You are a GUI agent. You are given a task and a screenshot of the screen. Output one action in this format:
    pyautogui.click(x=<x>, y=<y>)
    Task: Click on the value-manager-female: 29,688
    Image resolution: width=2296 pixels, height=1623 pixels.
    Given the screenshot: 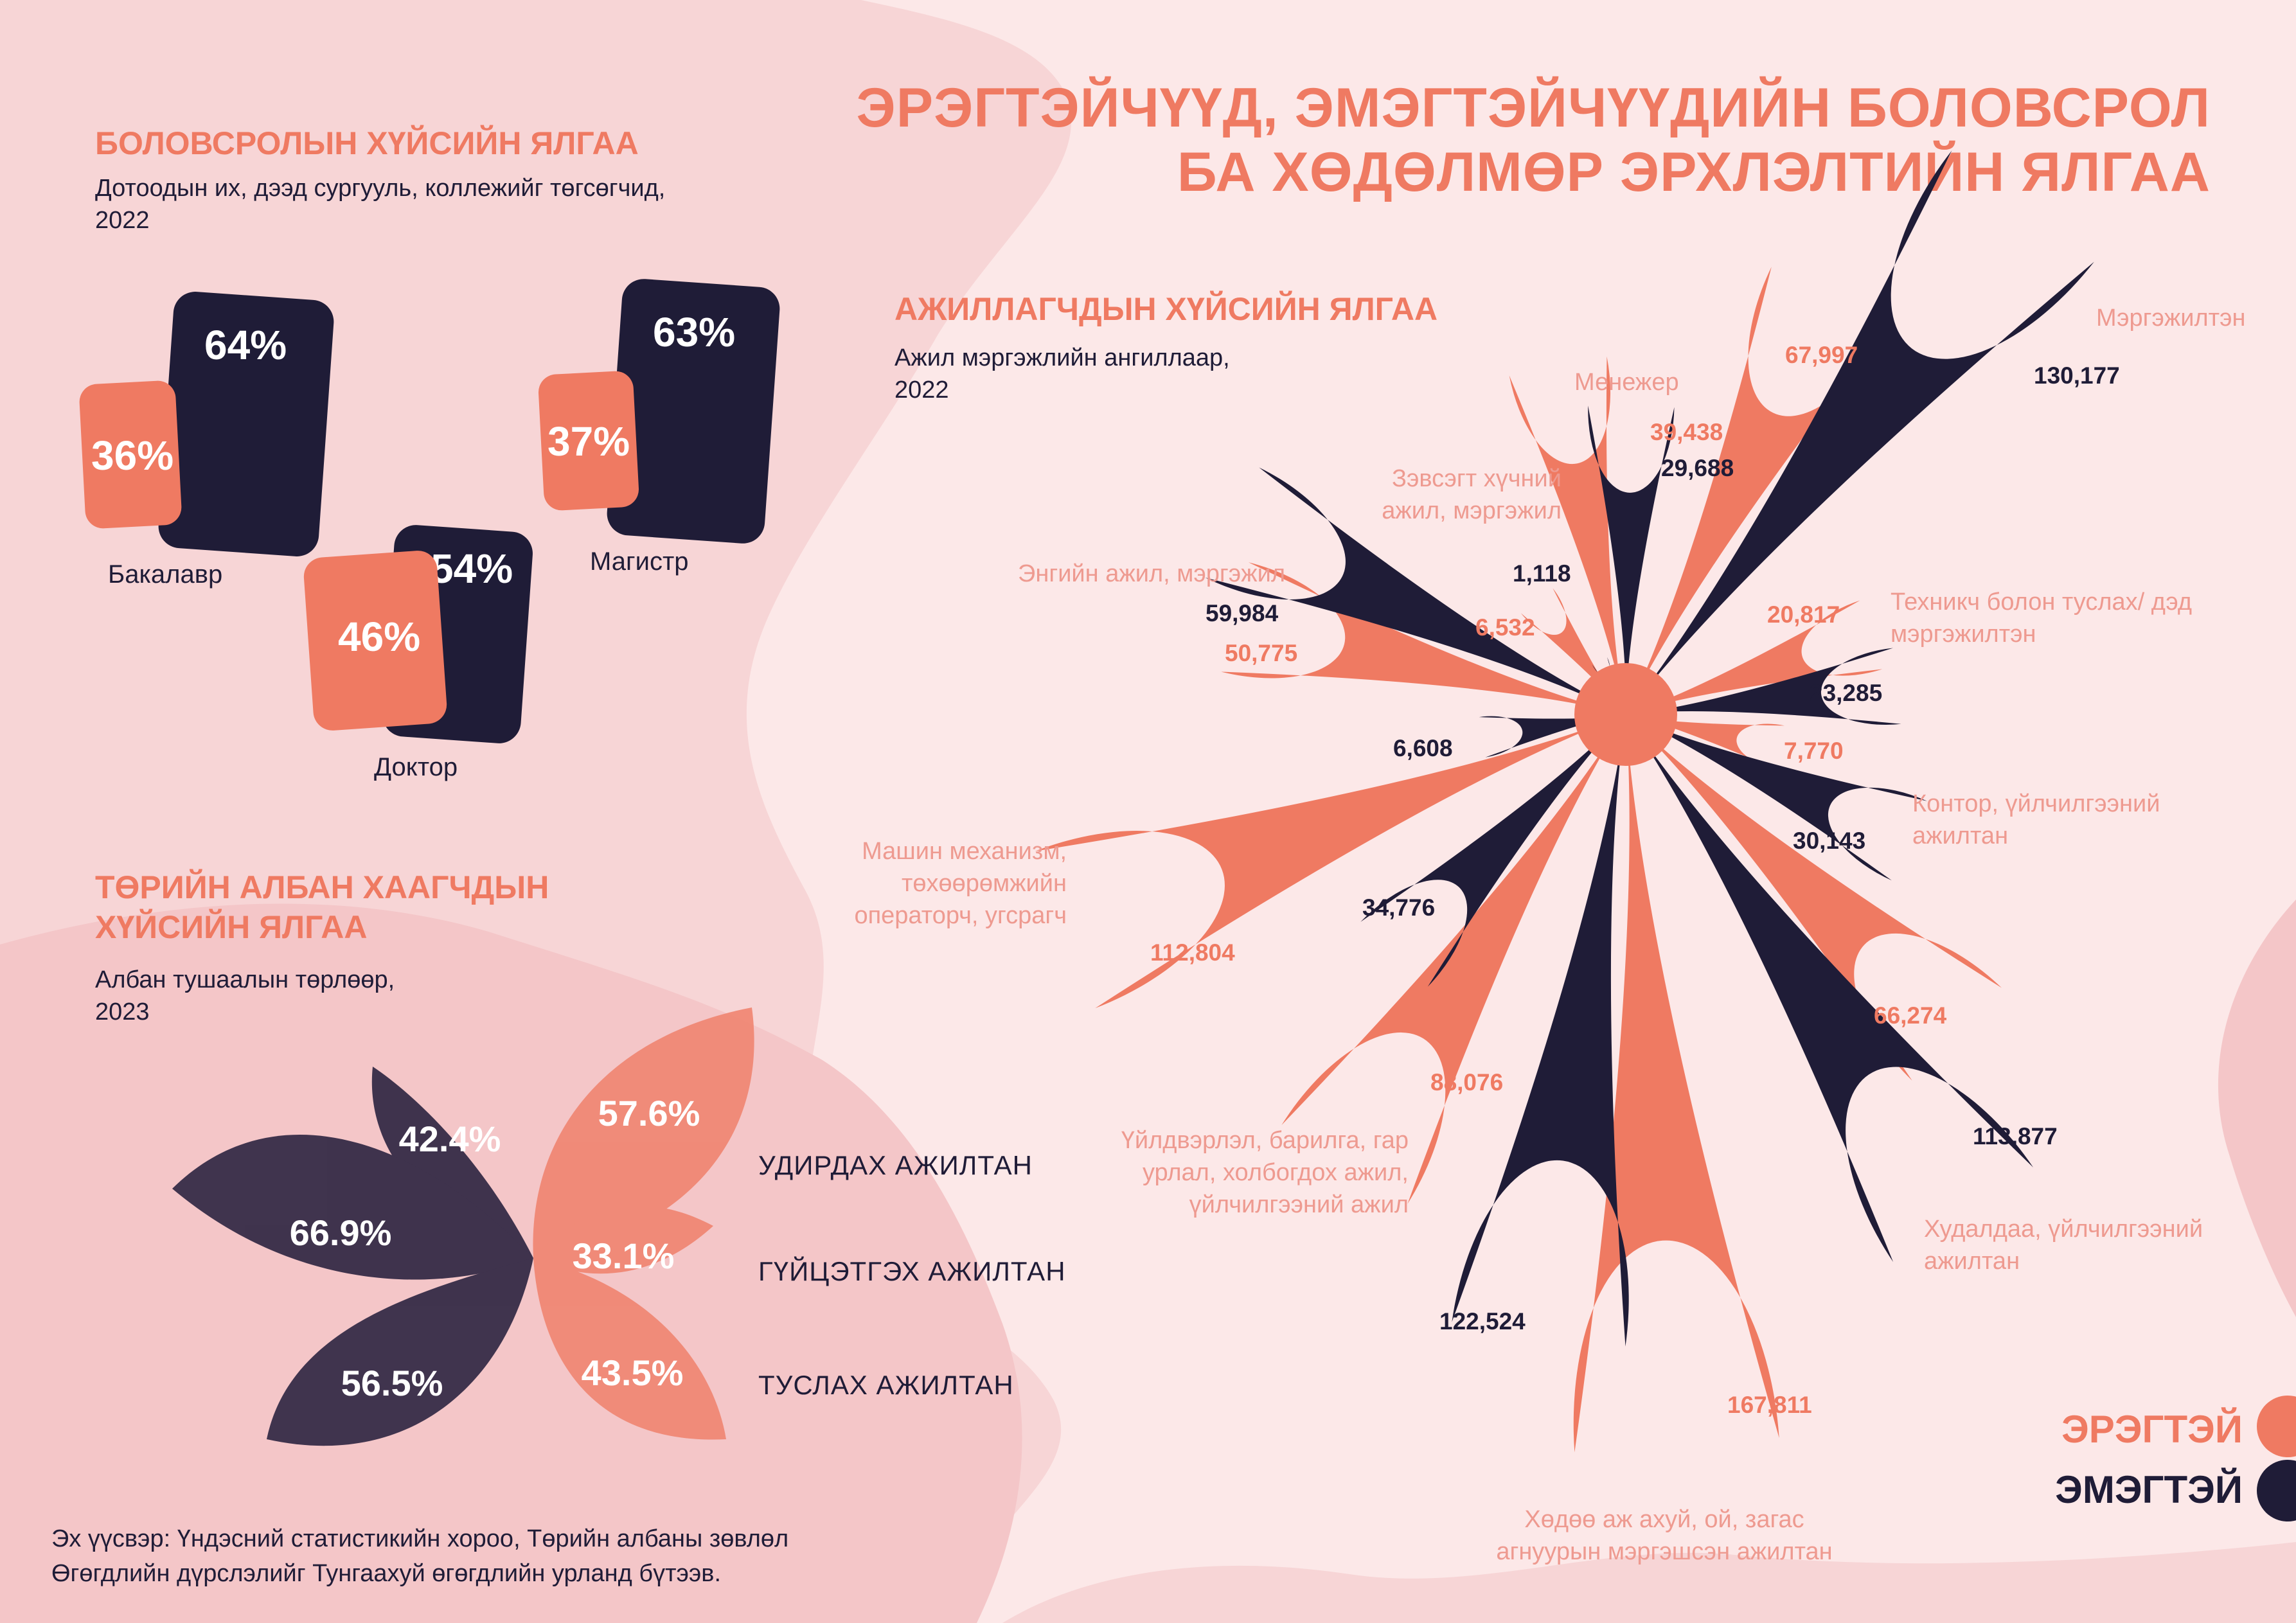 What is the action you would take?
    pyautogui.click(x=1697, y=468)
    